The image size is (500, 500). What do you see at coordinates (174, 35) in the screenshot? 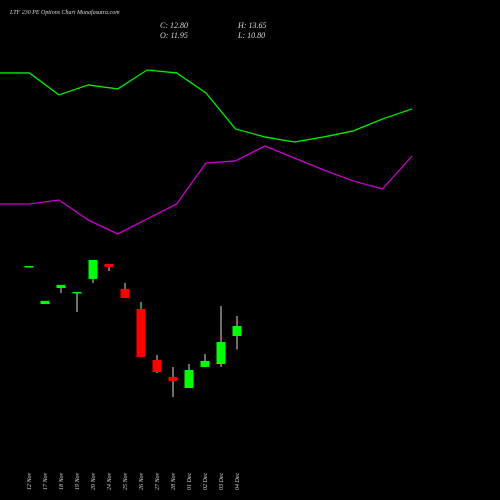
I see `open-label: O: 11.95` at bounding box center [174, 35].